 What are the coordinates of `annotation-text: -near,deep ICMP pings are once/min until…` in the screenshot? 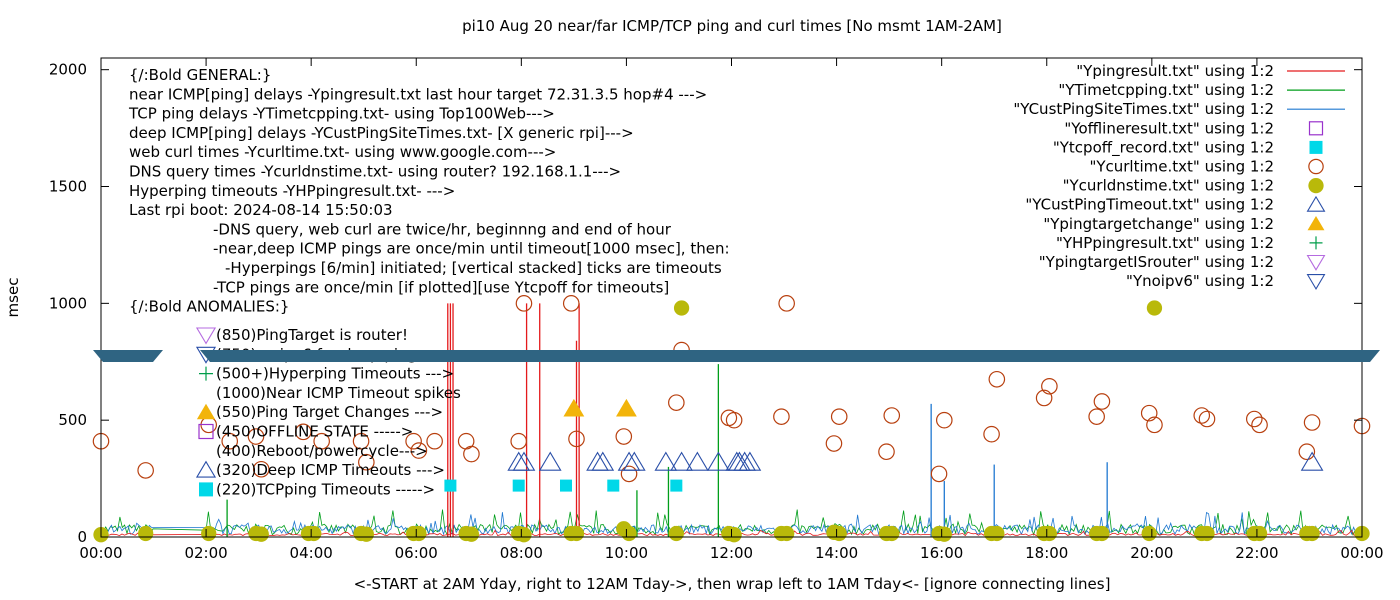 It's located at (471, 249).